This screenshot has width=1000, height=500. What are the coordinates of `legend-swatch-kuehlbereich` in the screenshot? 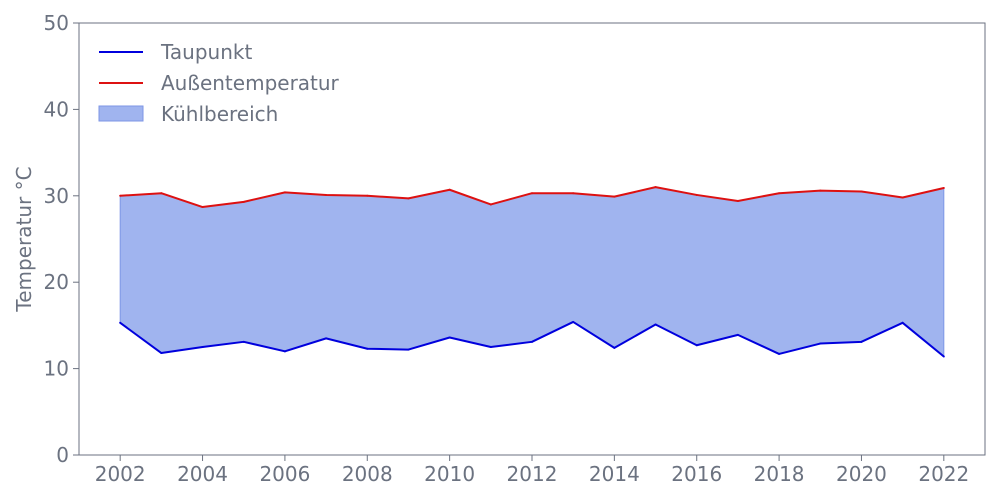 It's located at (121, 113).